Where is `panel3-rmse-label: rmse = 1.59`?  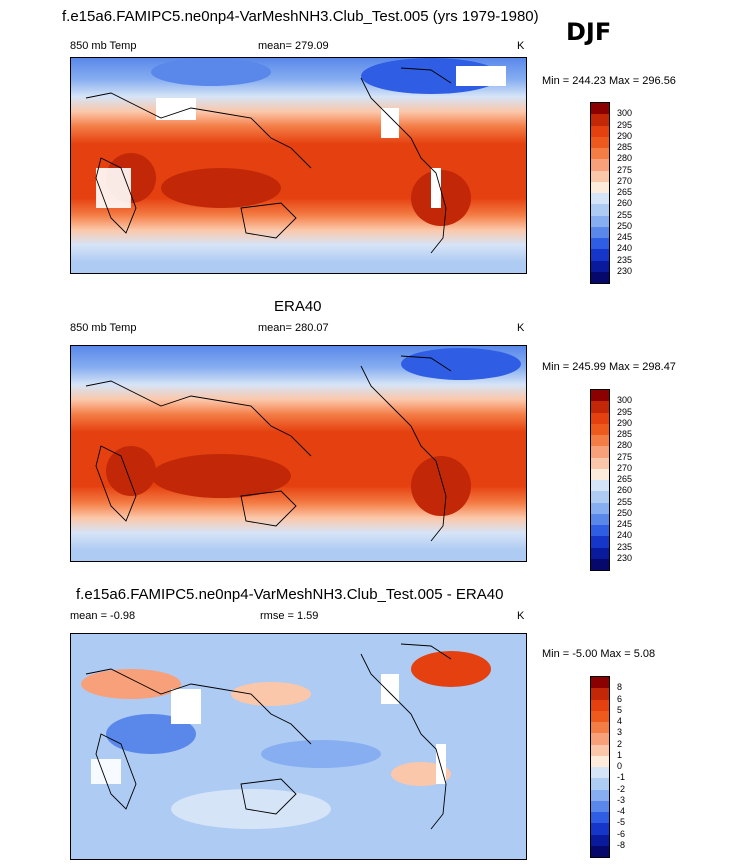
panel3-rmse-label: rmse = 1.59 is located at coordinates (289, 616).